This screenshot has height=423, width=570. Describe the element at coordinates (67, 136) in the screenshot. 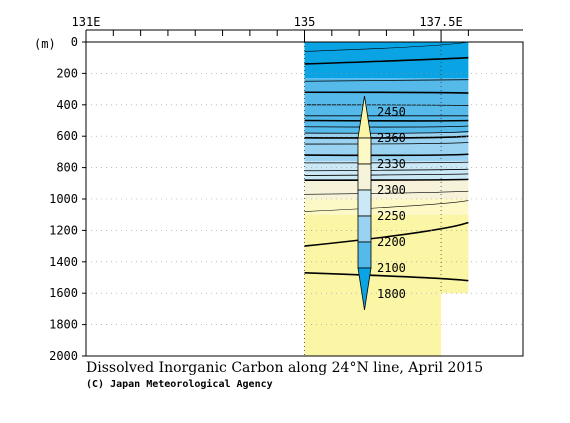

I see `y-tick-label-3: 600` at that location.